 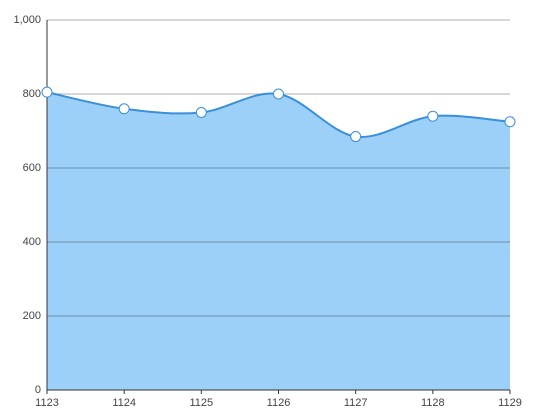 What do you see at coordinates (279, 403) in the screenshot?
I see `x-tick-label: 1126` at bounding box center [279, 403].